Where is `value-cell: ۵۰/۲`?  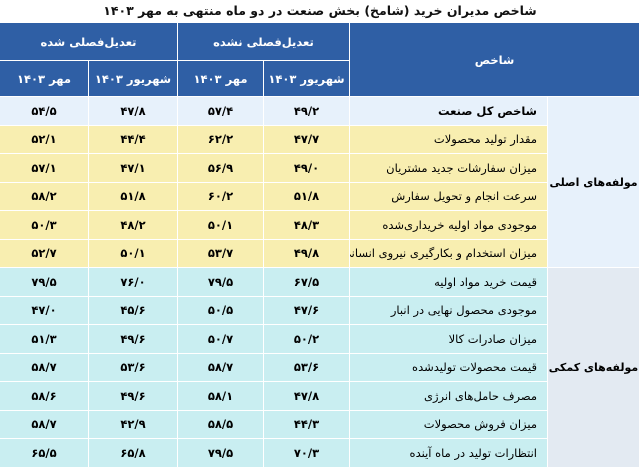 value-cell: ۵۰/۲ is located at coordinates (306, 339).